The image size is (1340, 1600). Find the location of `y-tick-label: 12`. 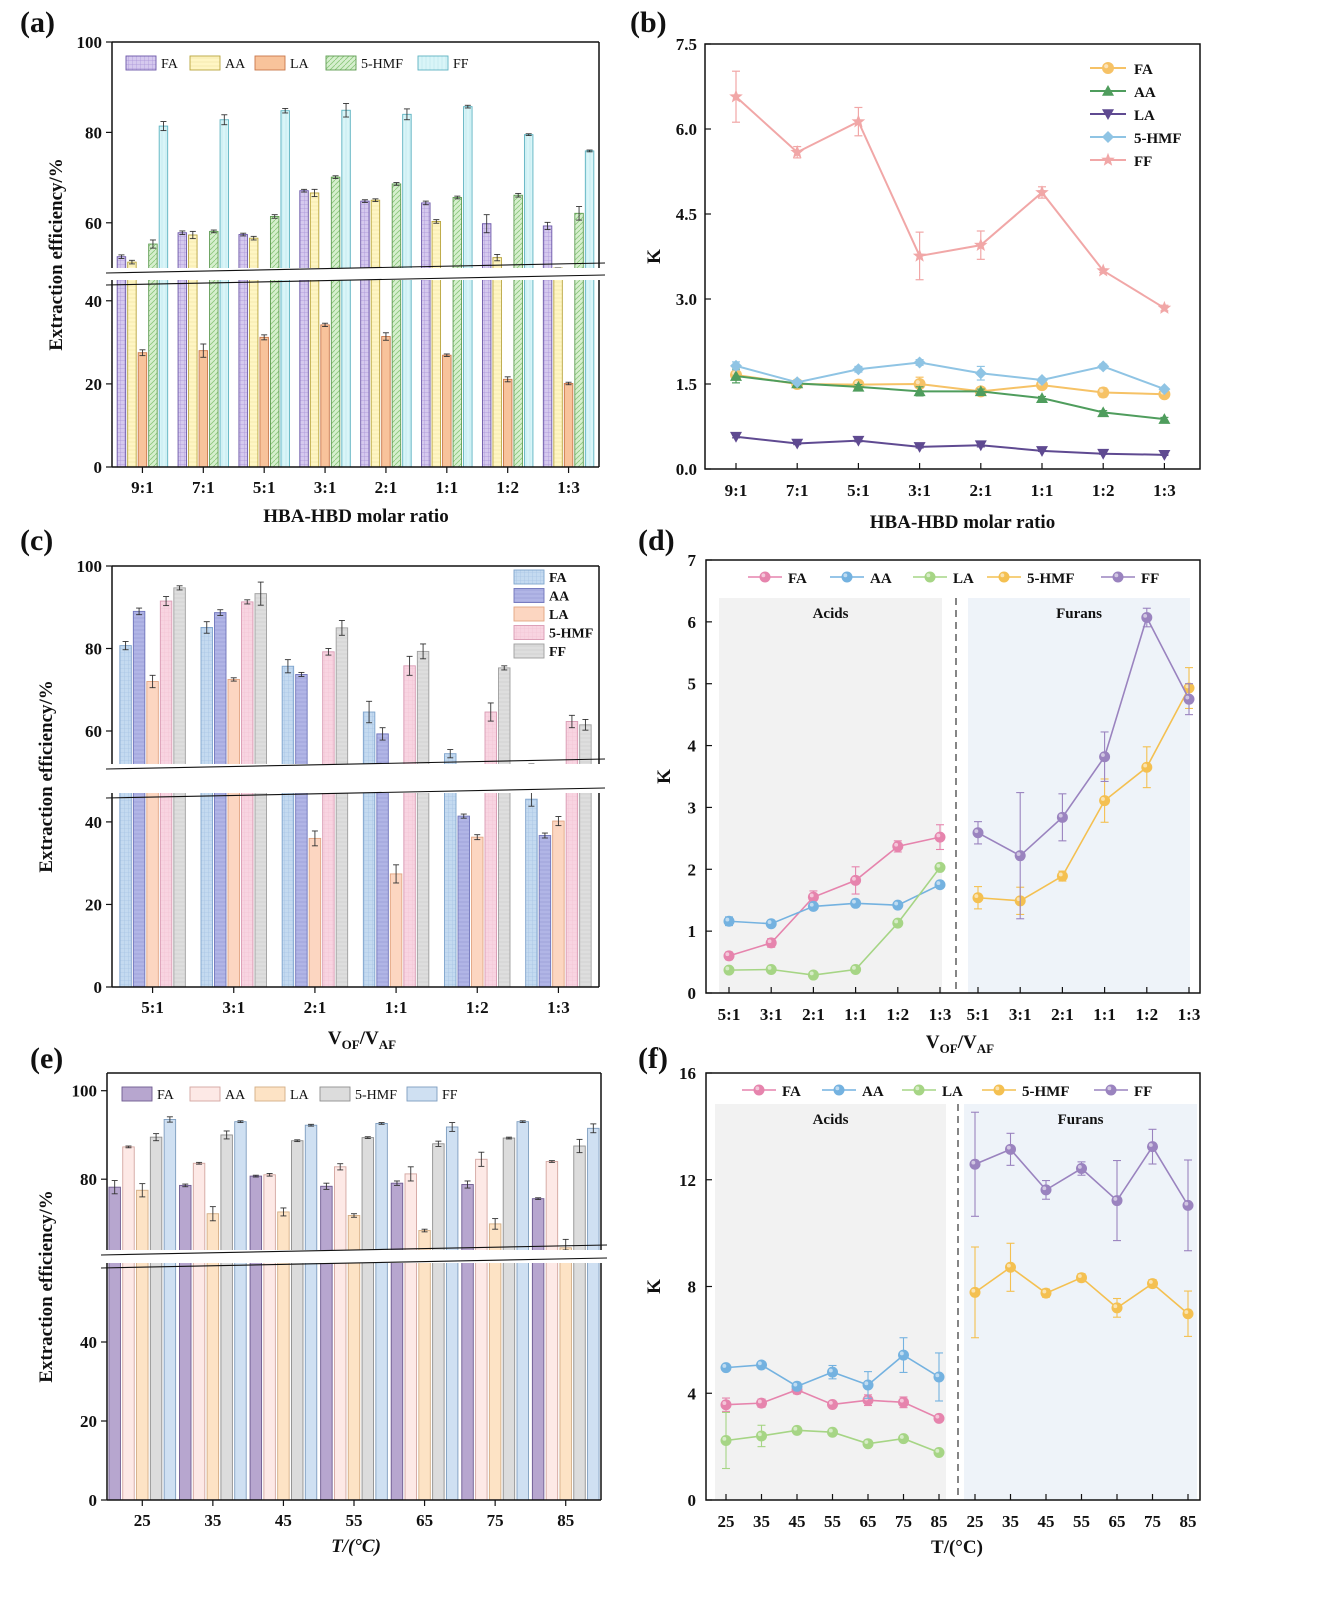

y-tick-label: 12 is located at coordinates (687, 1180).